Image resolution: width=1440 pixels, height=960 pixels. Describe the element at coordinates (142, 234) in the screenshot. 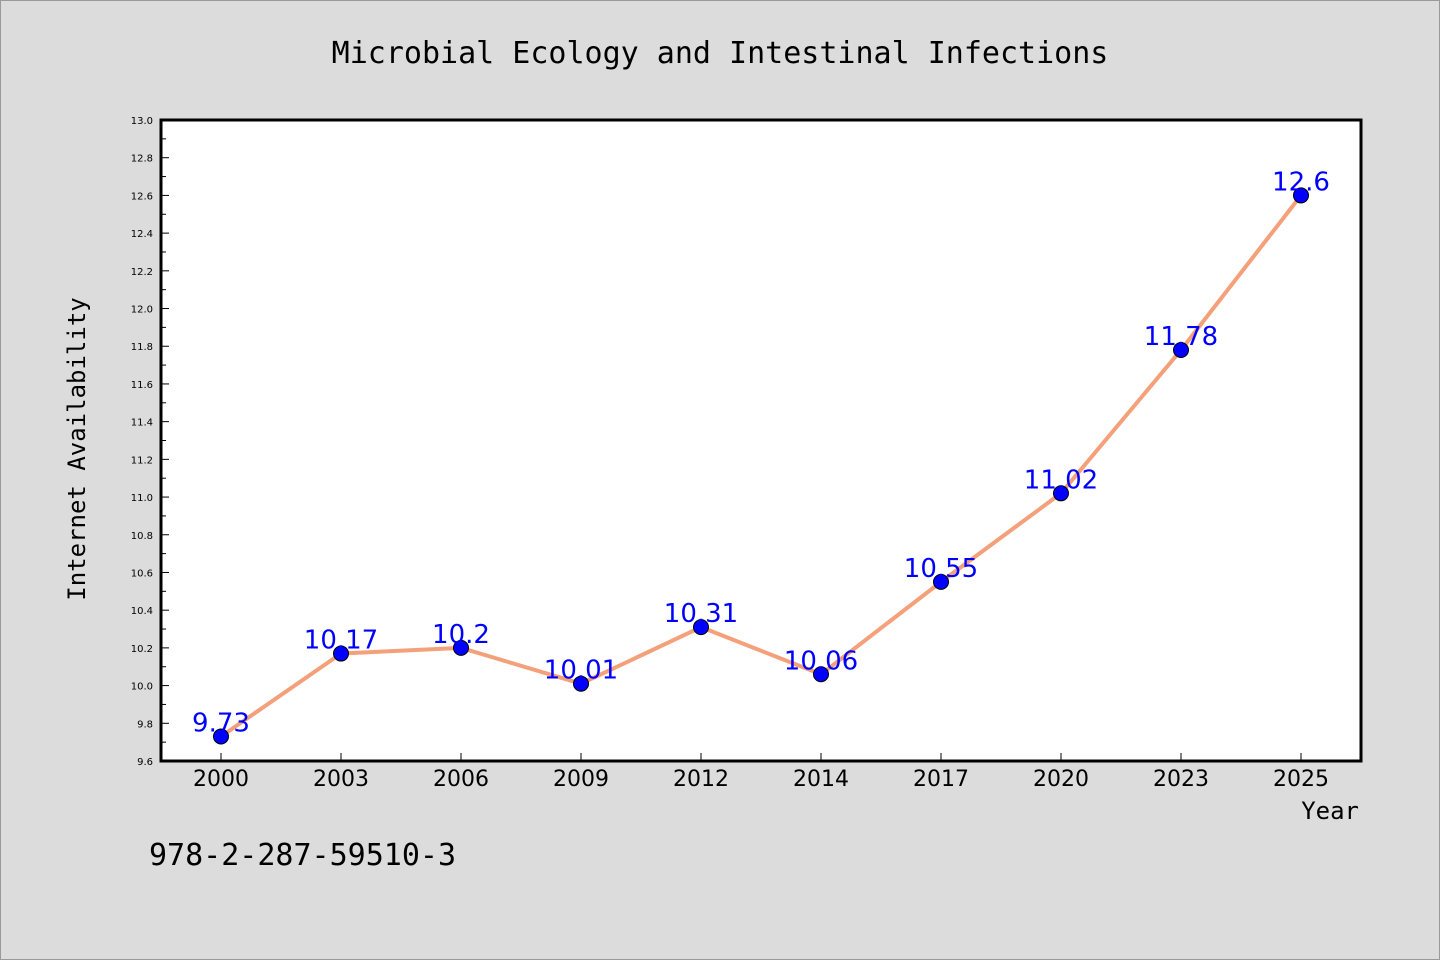

I see `y-tick-label: 12.4` at that location.